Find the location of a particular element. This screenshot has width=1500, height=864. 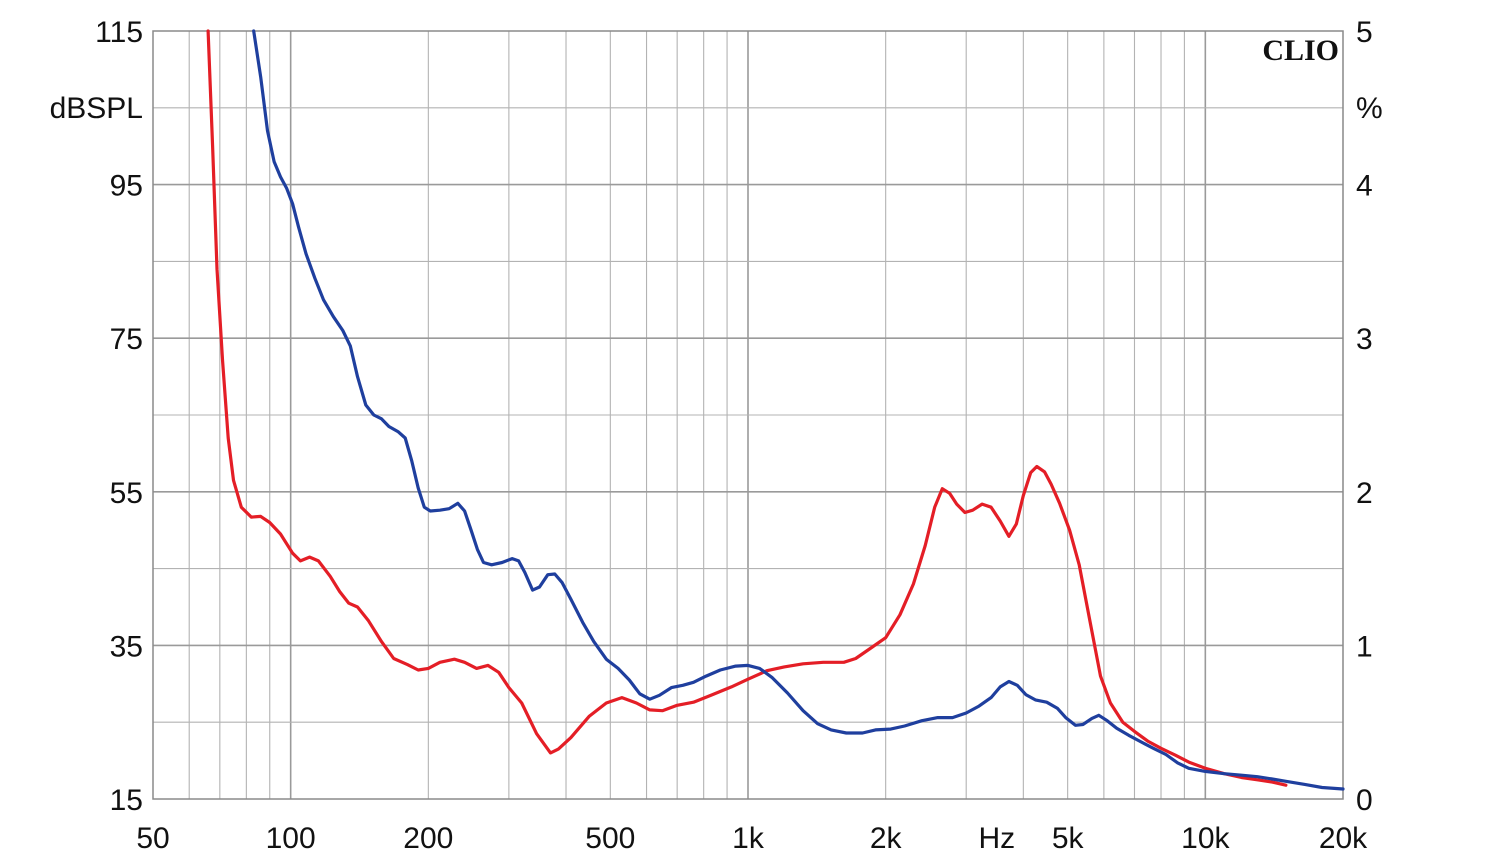

left-y-tick-label: 95 is located at coordinates (126, 186).